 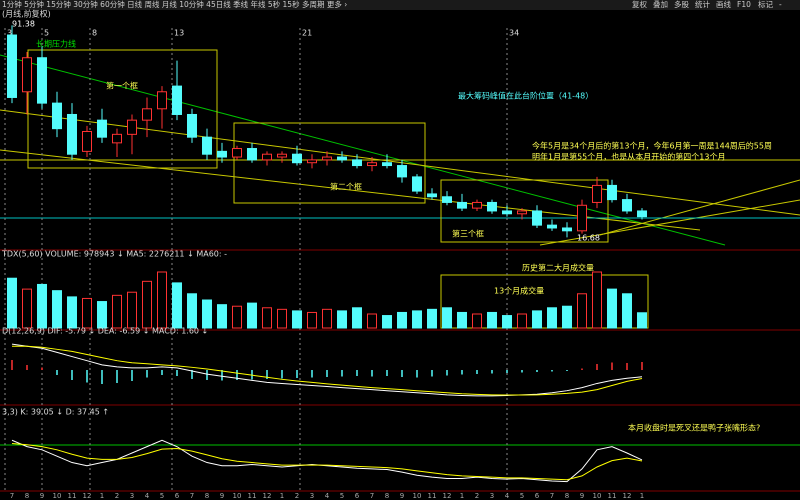 I want to click on annotation: 13个月成交量, so click(x=519, y=291).